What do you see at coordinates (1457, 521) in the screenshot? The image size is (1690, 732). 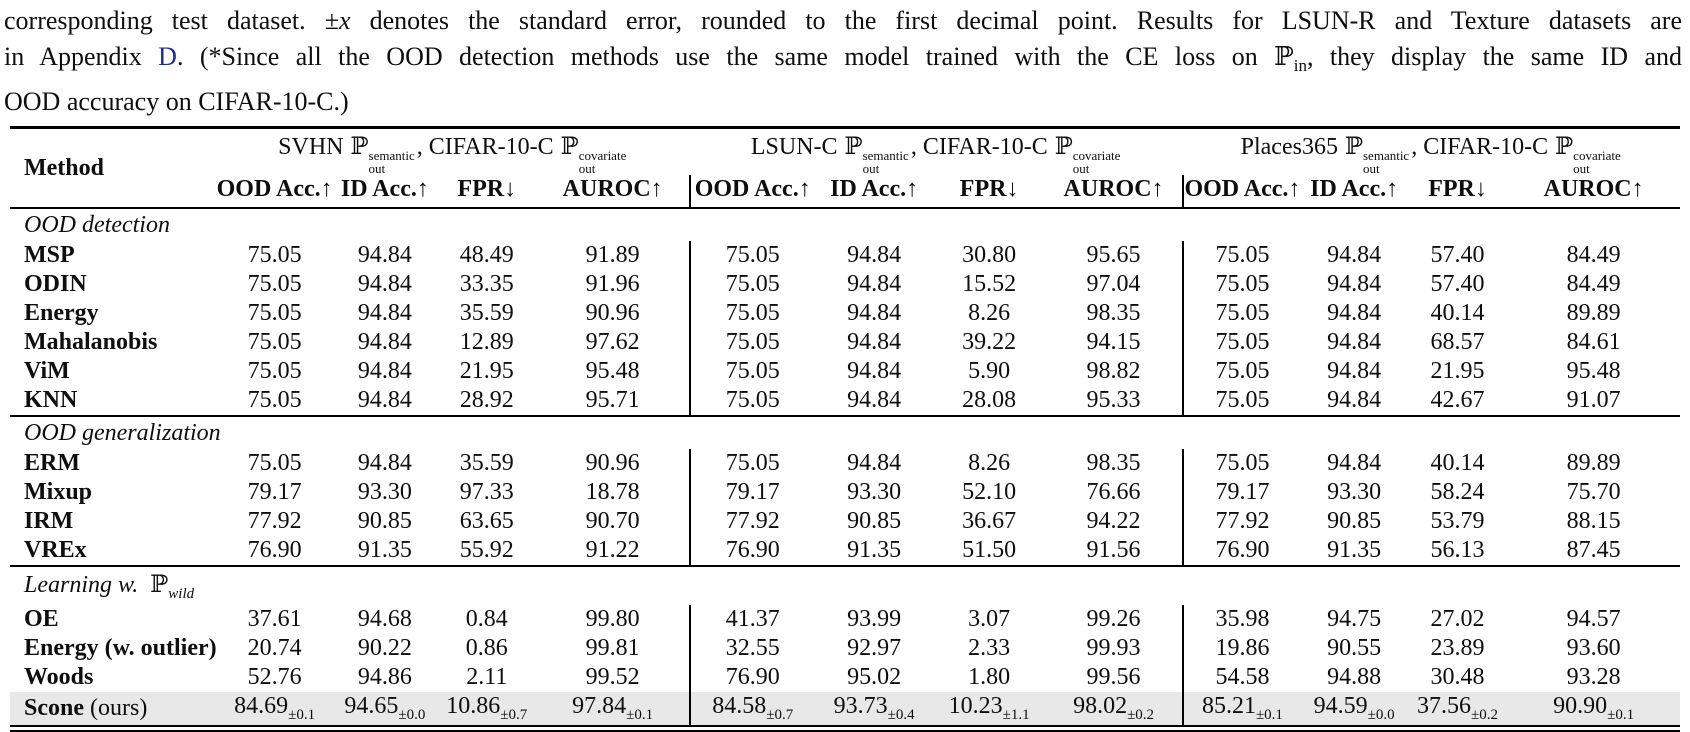 I see `value-cell: 53.79` at bounding box center [1457, 521].